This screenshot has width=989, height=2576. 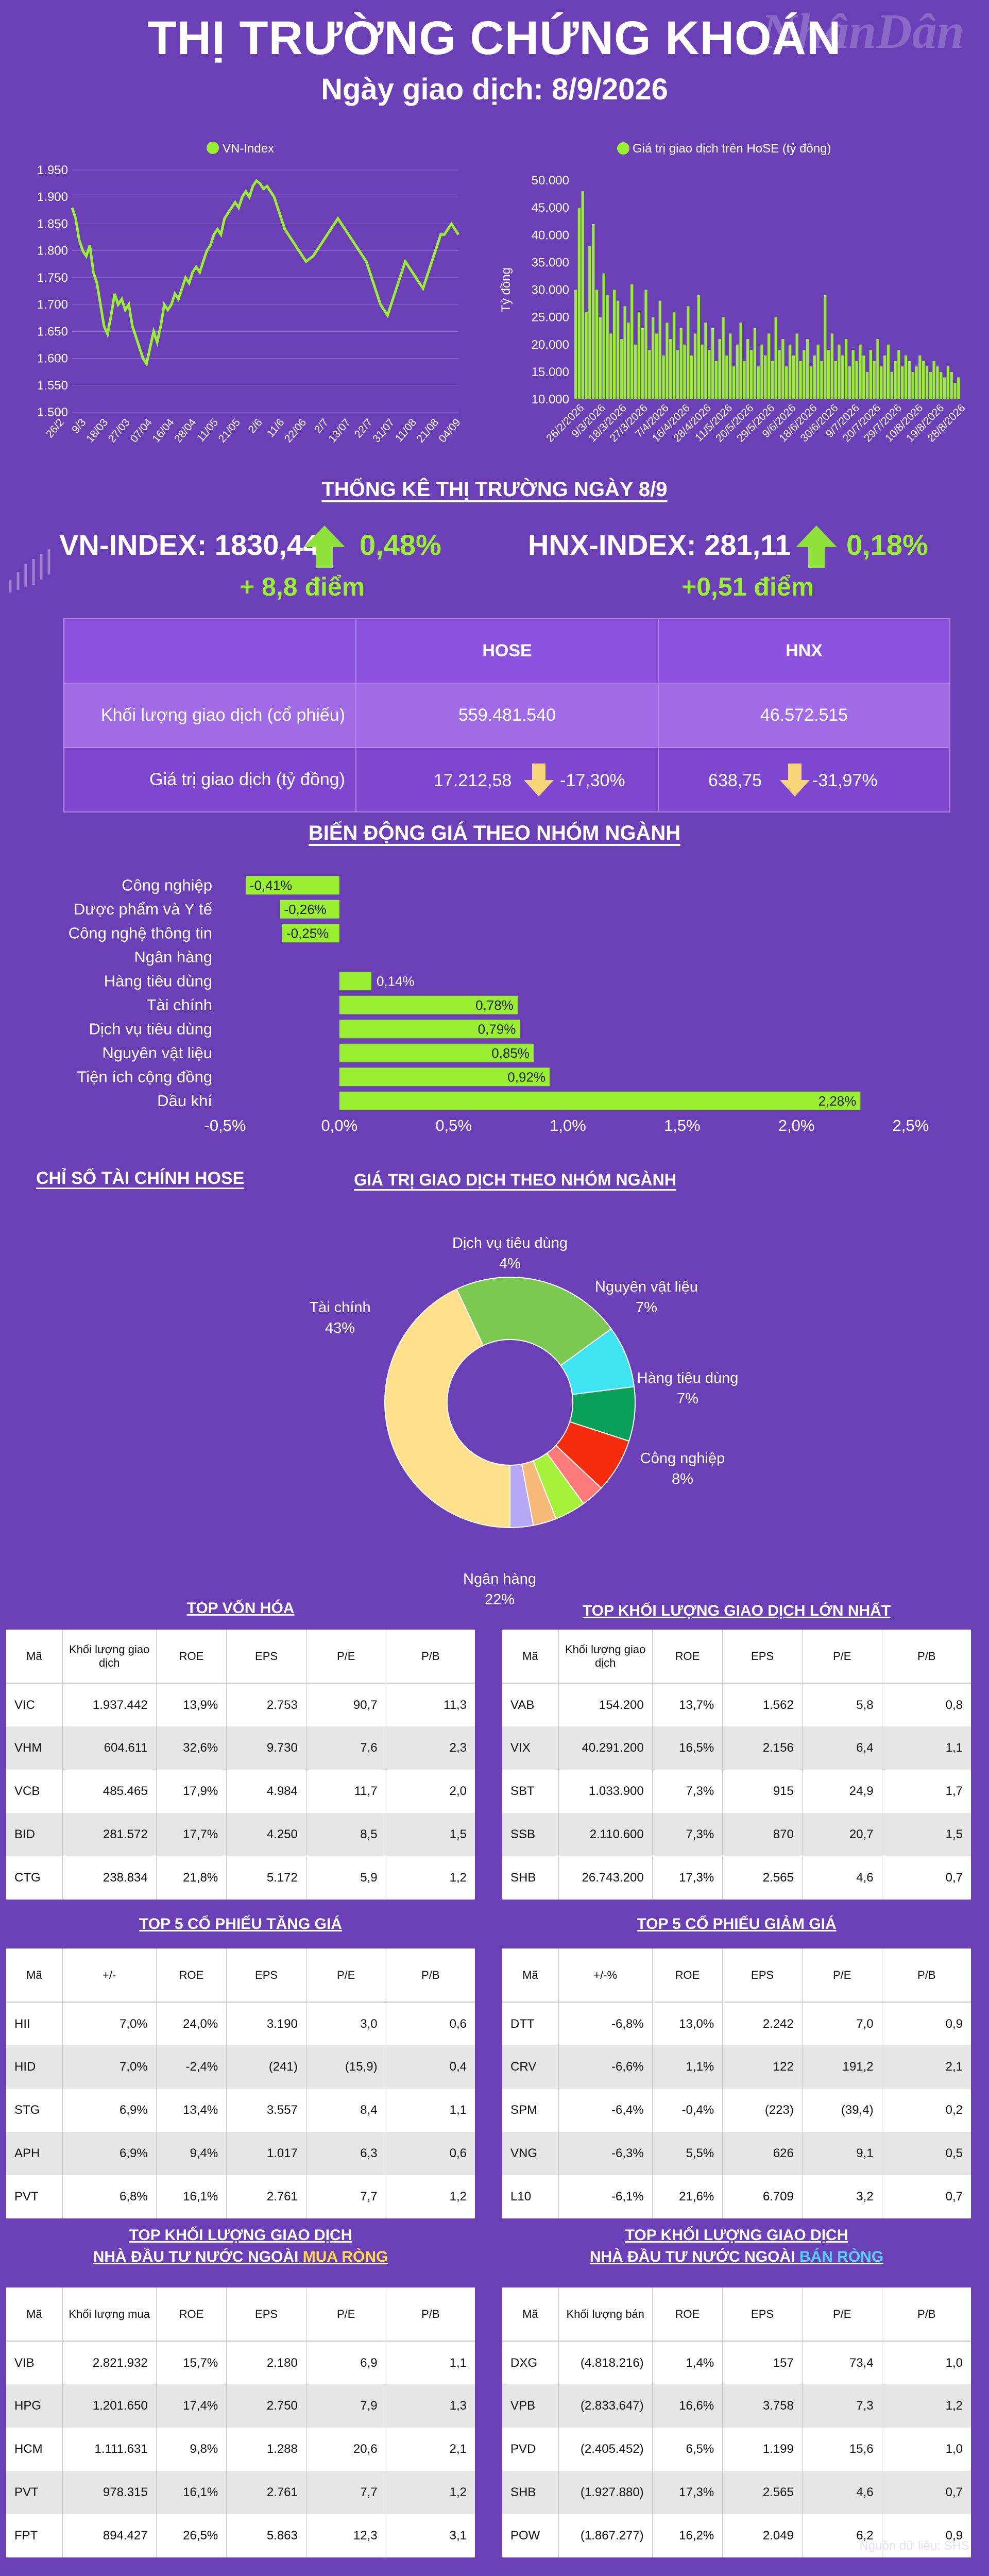 What do you see at coordinates (605, 2406) in the screenshot?
I see `table-cell: (2.833.647)` at bounding box center [605, 2406].